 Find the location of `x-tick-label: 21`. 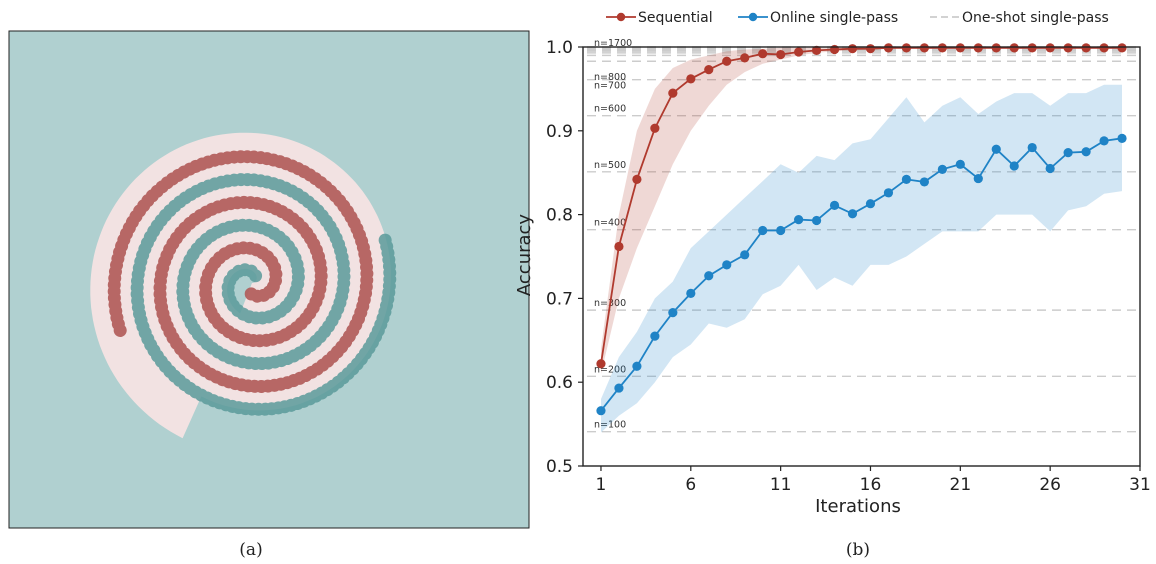

x-tick-label: 21 is located at coordinates (961, 485).